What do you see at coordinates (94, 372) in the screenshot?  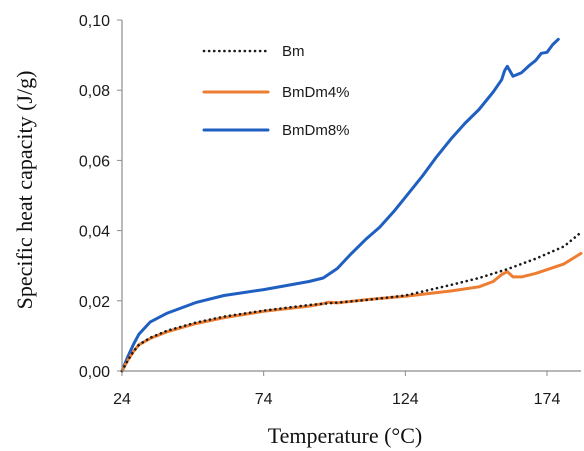 I see `y-tick-label: 0,00` at bounding box center [94, 372].